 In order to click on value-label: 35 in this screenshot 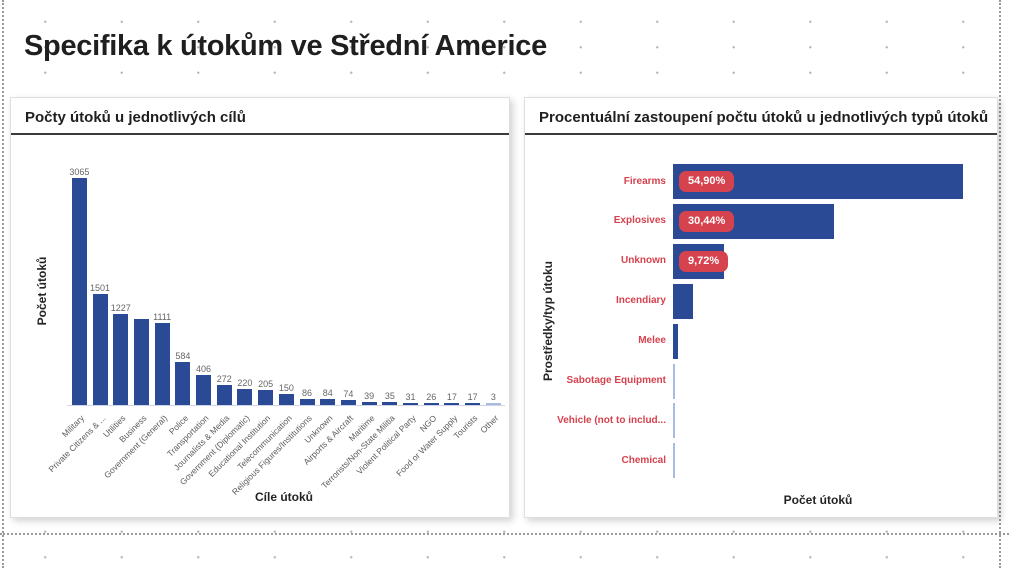, I will do `click(389, 396)`.